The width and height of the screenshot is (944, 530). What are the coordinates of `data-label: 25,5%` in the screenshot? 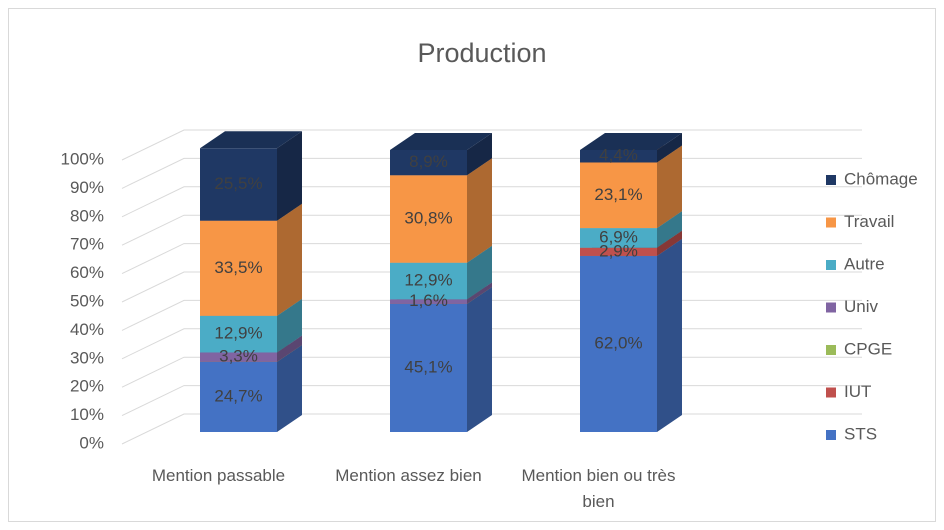 It's located at (238, 183).